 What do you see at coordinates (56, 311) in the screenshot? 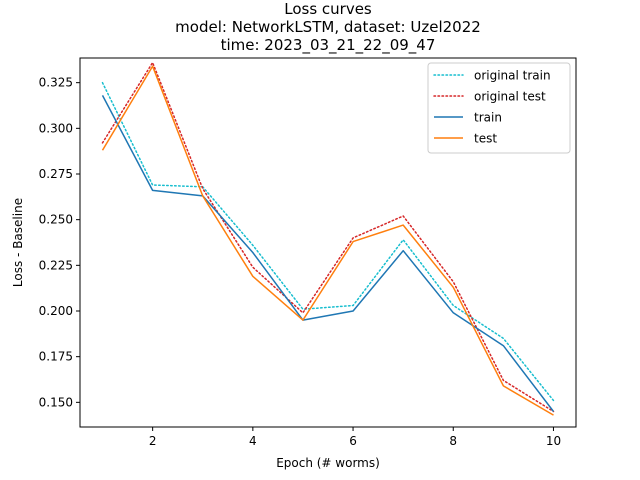
I see `y-tick-label: 0.200` at bounding box center [56, 311].